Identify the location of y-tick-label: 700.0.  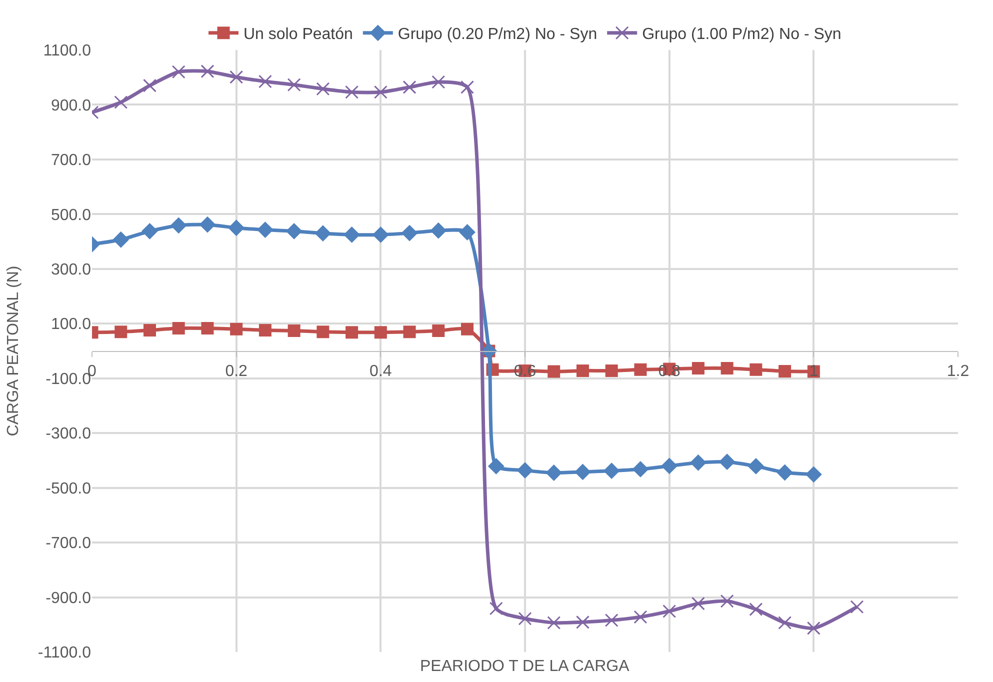
(71, 161).